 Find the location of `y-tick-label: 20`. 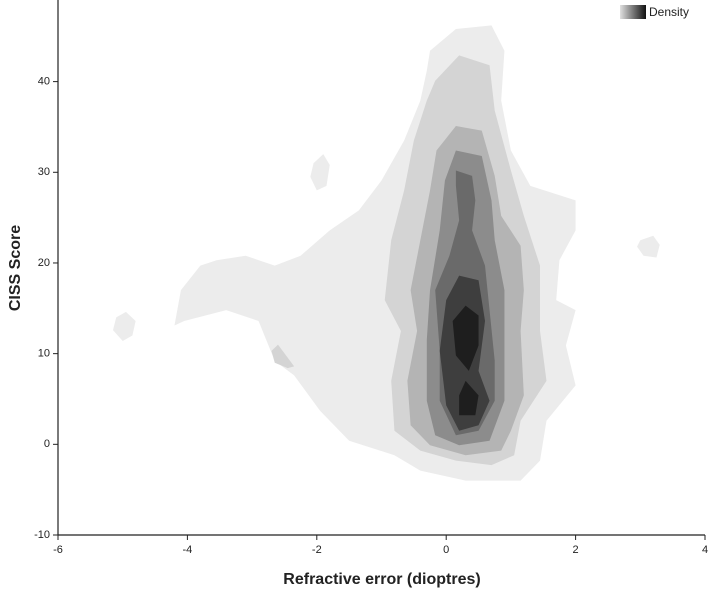

y-tick-label: 20 is located at coordinates (44, 263).